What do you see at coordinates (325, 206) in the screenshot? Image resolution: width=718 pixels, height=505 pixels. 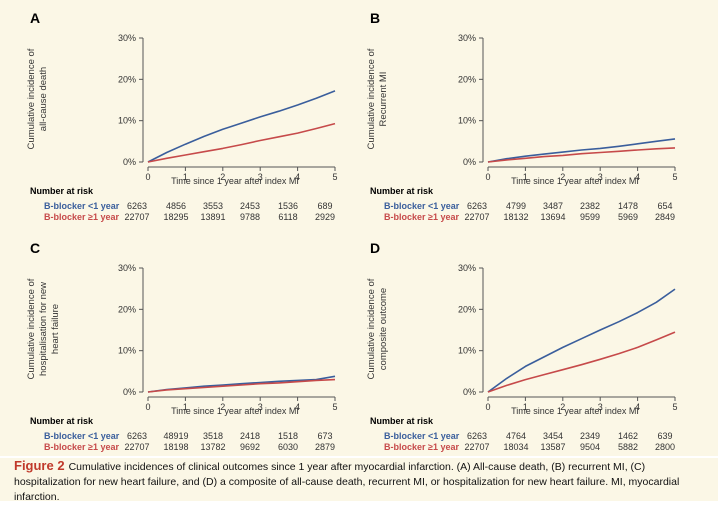 I see `risk-count: 689` at bounding box center [325, 206].